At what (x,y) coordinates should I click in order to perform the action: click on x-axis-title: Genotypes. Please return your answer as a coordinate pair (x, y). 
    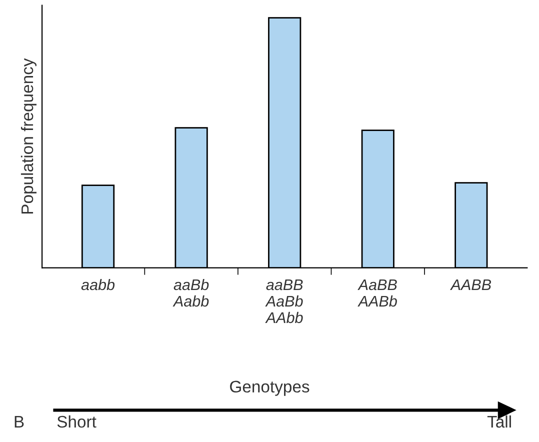
    Looking at the image, I should click on (270, 388).